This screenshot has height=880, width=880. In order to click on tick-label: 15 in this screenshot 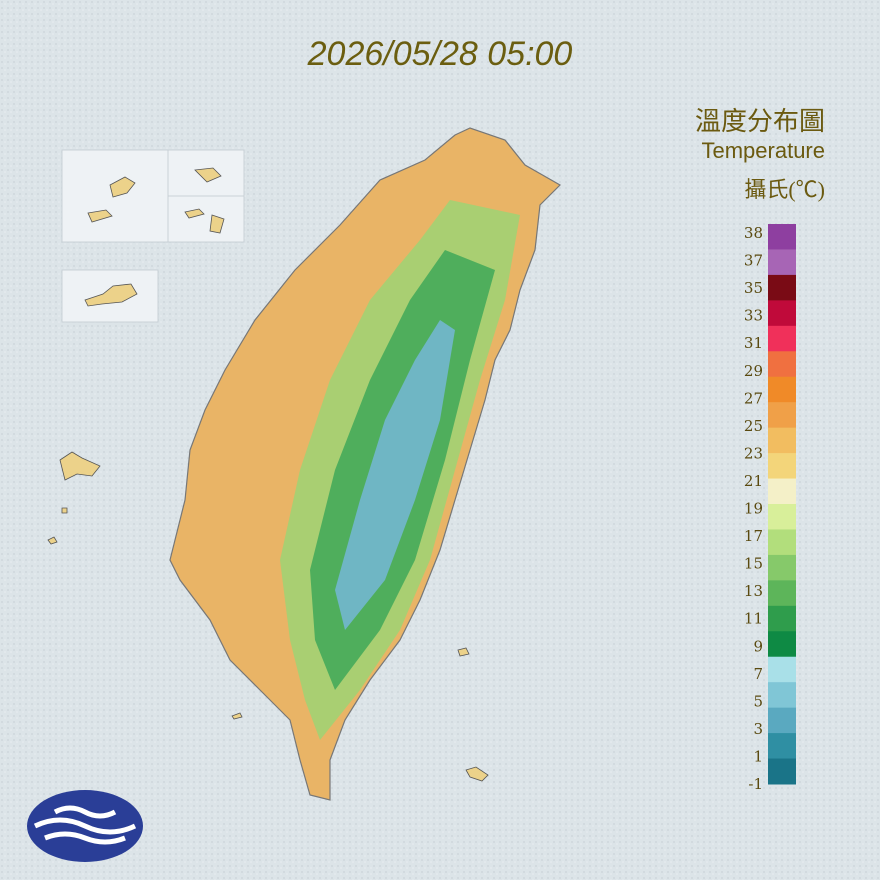, I will do `click(753, 564)`.